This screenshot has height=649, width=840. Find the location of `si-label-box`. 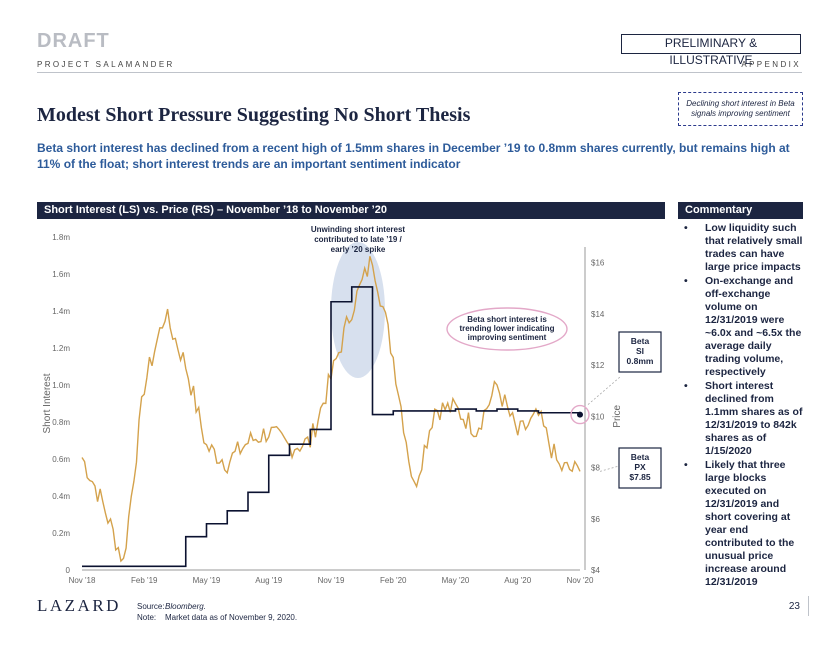

si-label-box is located at coordinates (640, 352).